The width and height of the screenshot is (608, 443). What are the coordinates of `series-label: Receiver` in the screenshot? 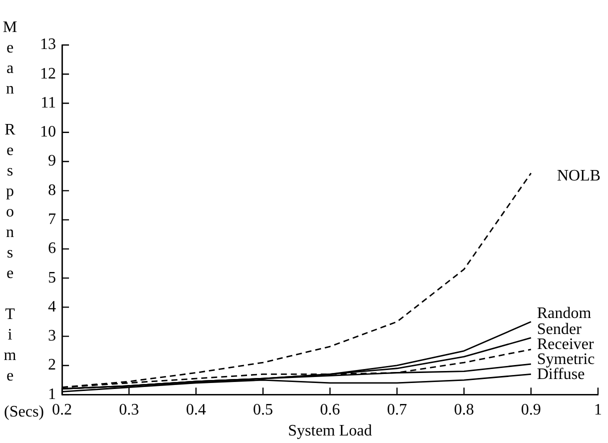 It's located at (566, 344).